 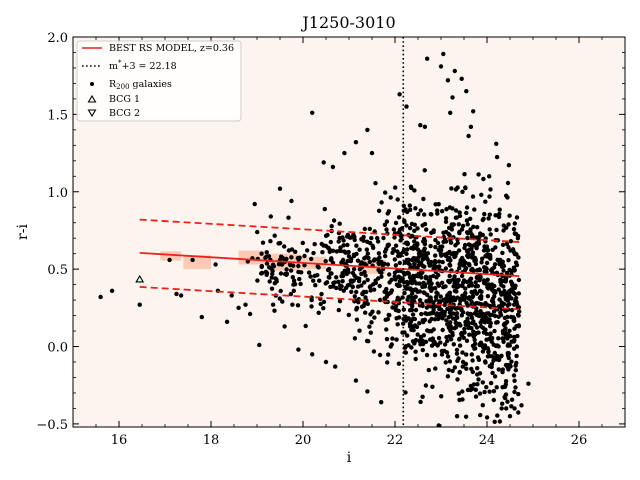 I want to click on y-tick-label: −0.5, so click(x=52, y=425).